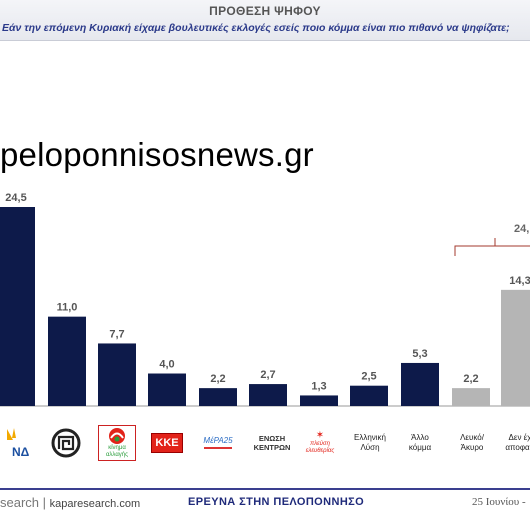 The width and height of the screenshot is (530, 517). Describe the element at coordinates (320, 435) in the screenshot. I see `plefsi-star-icon: ✶` at that location.